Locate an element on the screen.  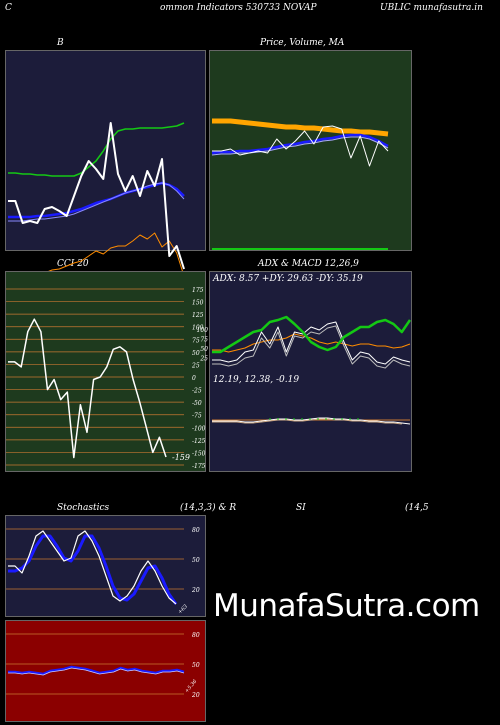
stoch-tick-label: 80 is located at coordinates (196, 530).